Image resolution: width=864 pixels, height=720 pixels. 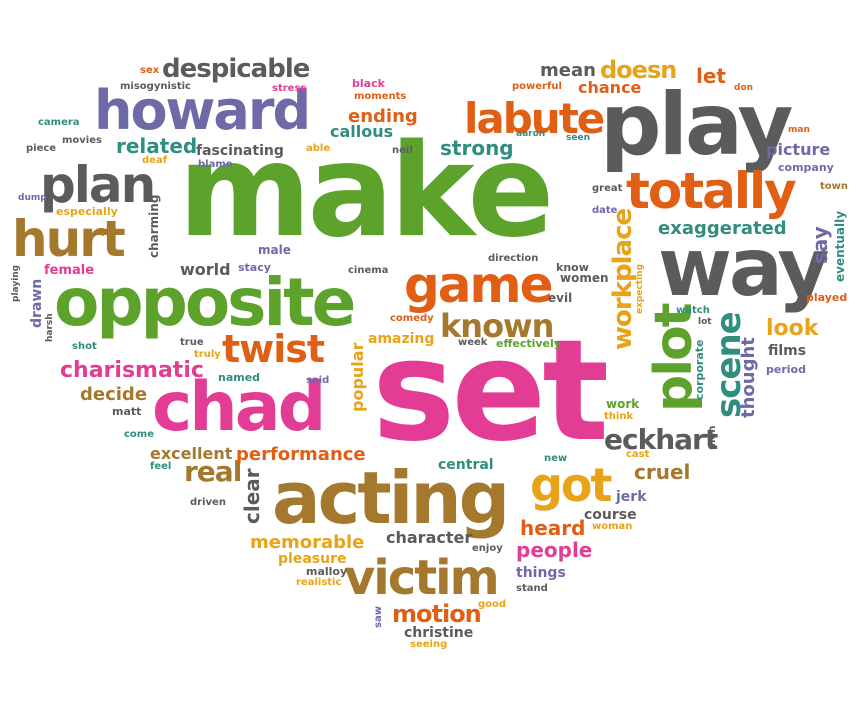 I want to click on word-men: men, so click(x=712, y=437).